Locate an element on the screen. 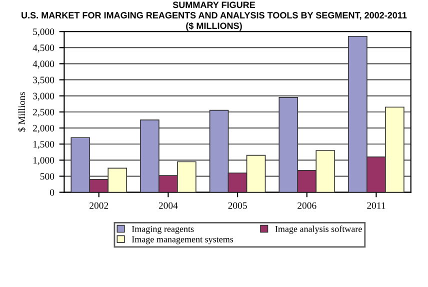  legend-label: Image management systems is located at coordinates (183, 240).